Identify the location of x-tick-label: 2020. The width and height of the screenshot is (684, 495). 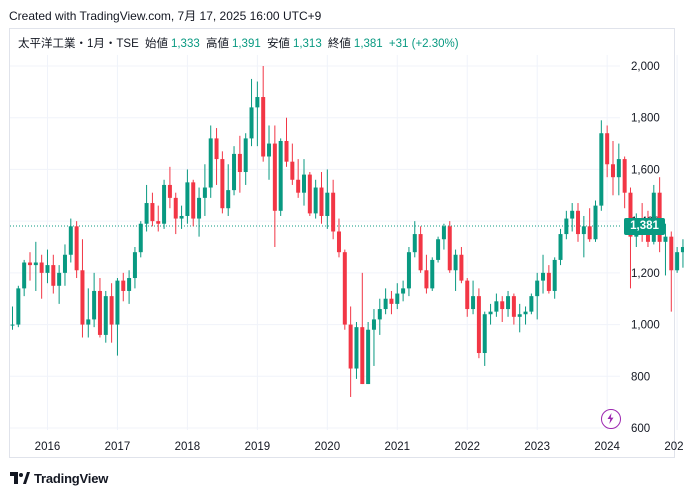
(328, 447).